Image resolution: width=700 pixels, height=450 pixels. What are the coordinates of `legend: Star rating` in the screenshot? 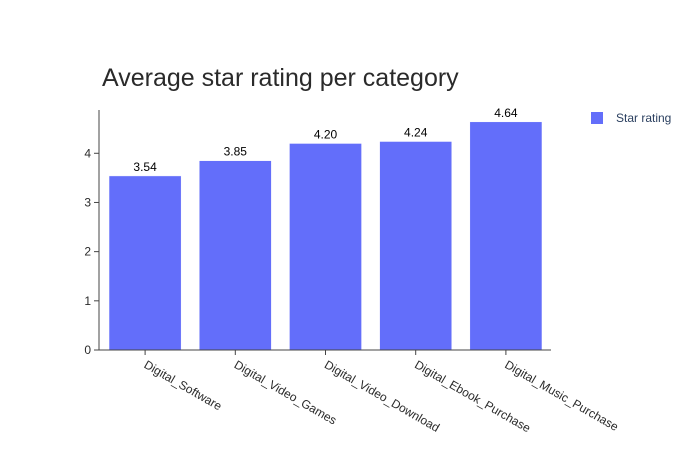 It's located at (631, 118).